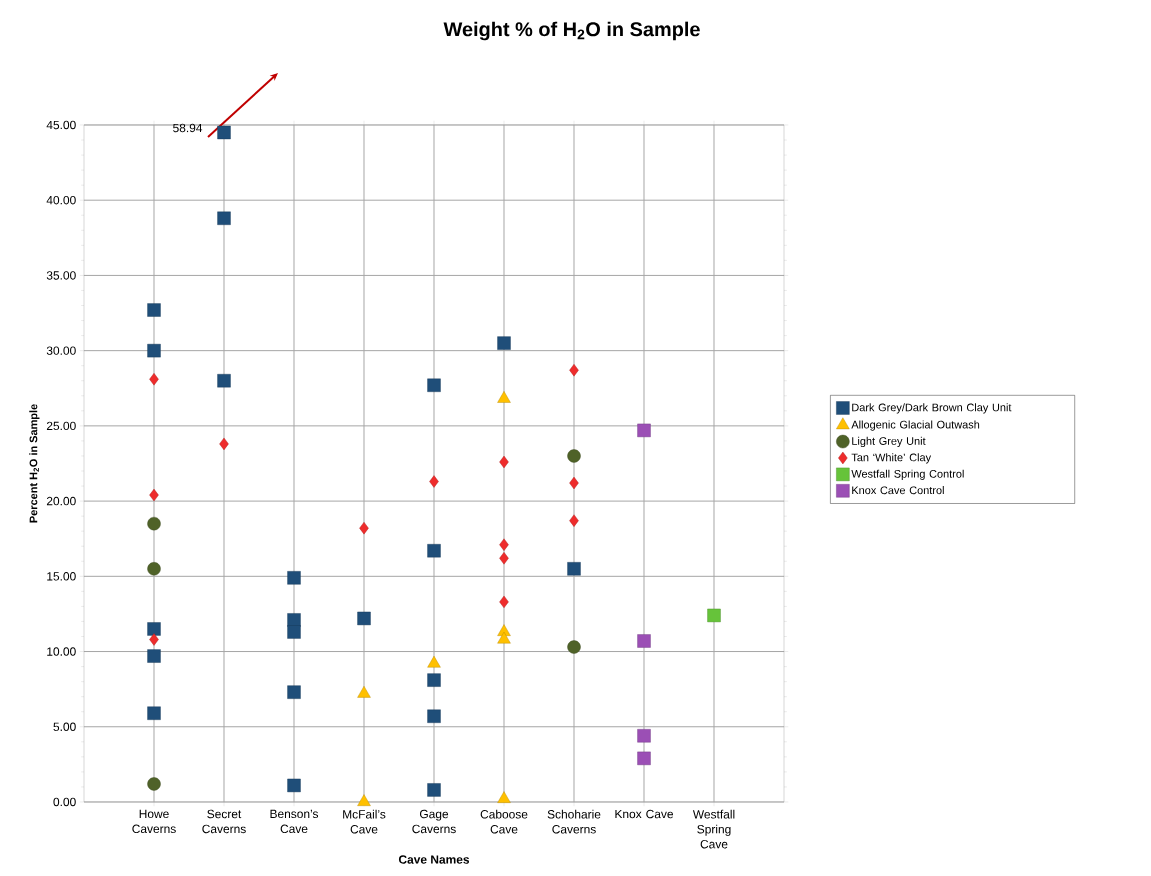 The image size is (1151, 876). What do you see at coordinates (898, 490) in the screenshot?
I see `legend-label: Knox Cave Control` at bounding box center [898, 490].